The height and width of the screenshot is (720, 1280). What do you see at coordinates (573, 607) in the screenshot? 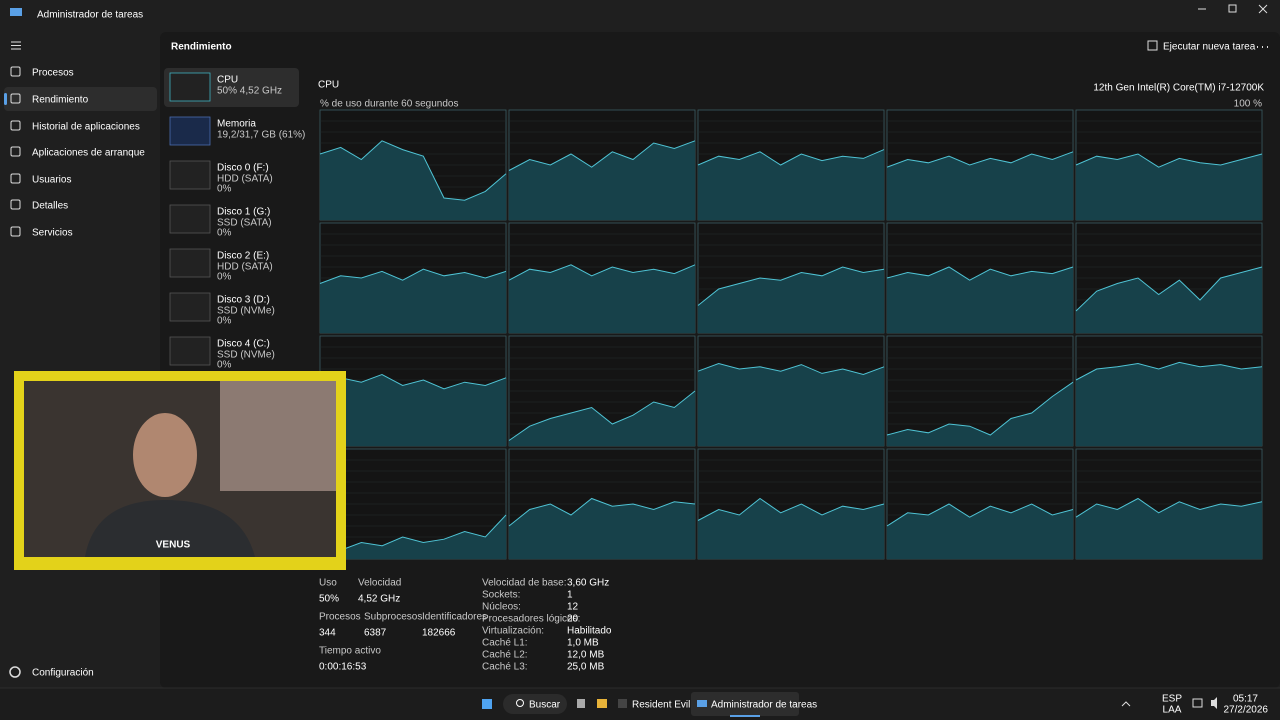
I see `spec-value: 12` at bounding box center [573, 607].